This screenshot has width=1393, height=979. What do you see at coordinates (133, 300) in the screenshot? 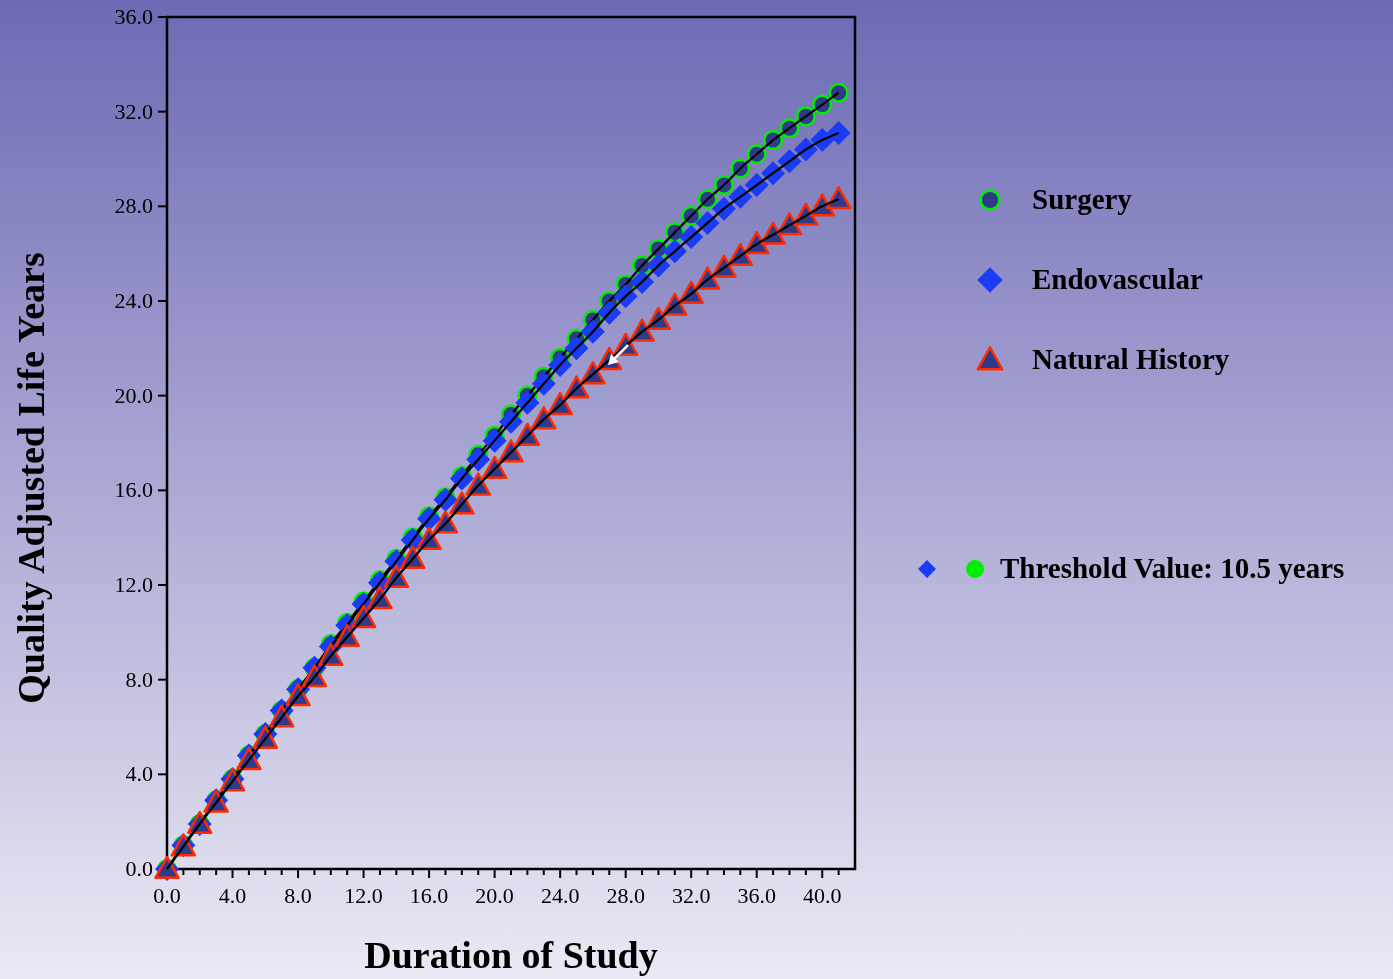
I see `y-tick-label: 24.0` at bounding box center [133, 300].